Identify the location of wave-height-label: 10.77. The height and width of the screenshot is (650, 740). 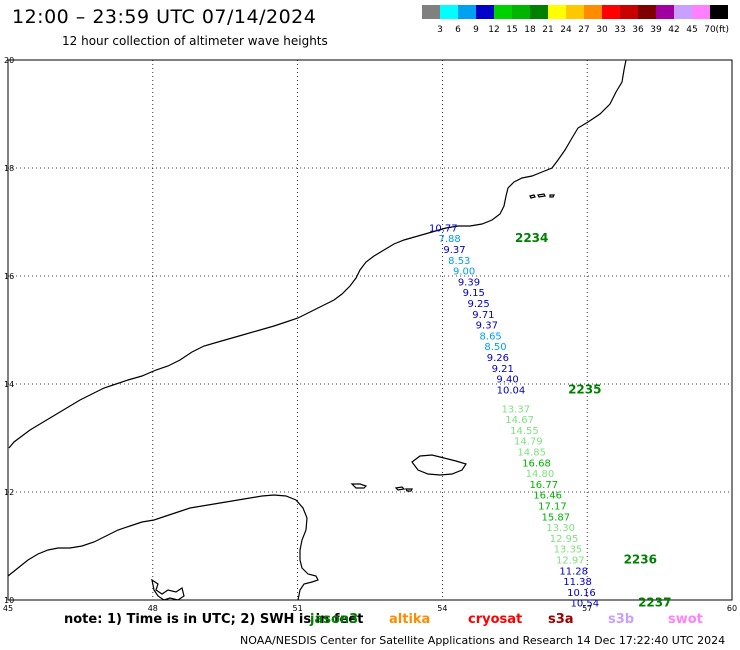
(443, 228).